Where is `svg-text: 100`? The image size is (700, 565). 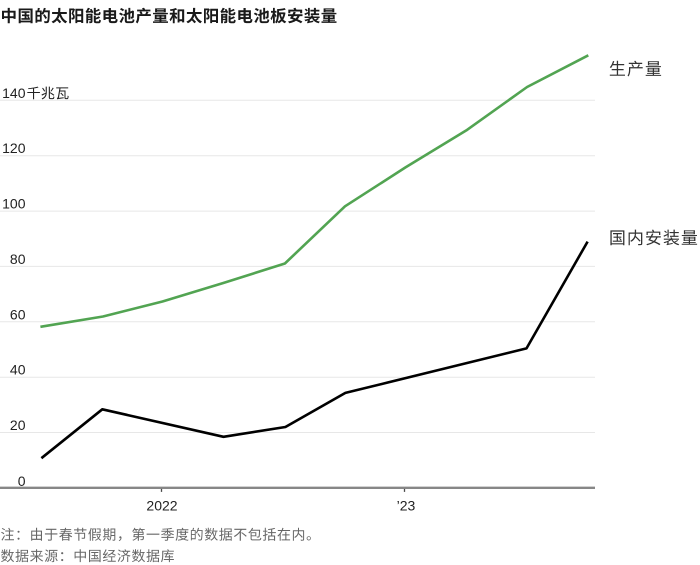
svg-text: 100 is located at coordinates (14, 204).